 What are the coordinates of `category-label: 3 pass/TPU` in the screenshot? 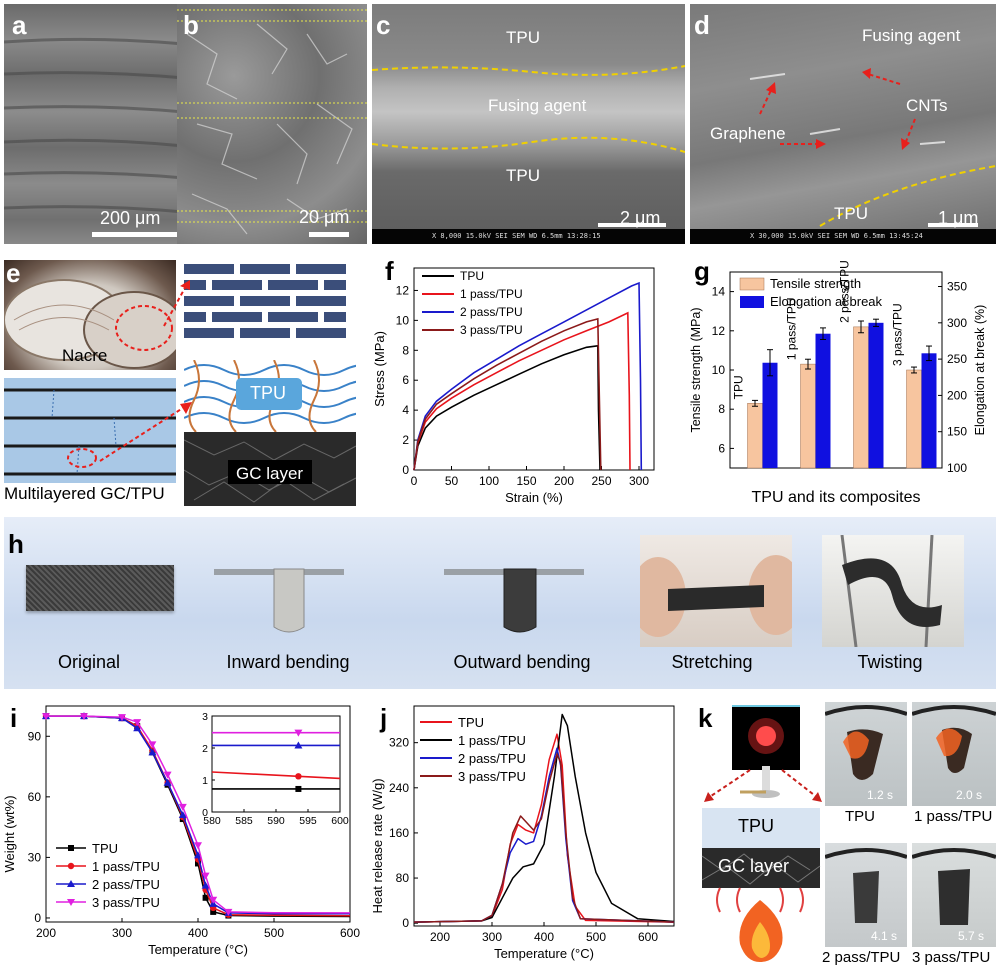 It's located at (898, 334).